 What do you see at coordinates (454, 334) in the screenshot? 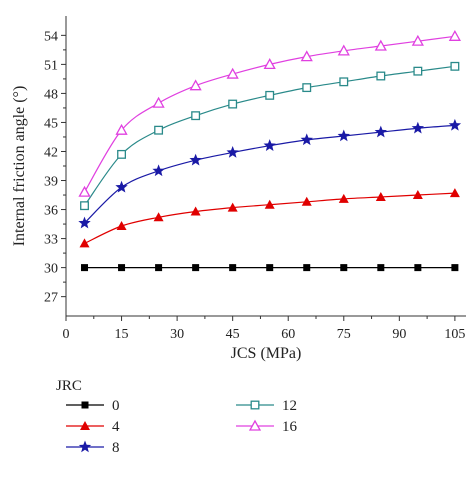
I see `x-tick-label: 105` at bounding box center [454, 334].